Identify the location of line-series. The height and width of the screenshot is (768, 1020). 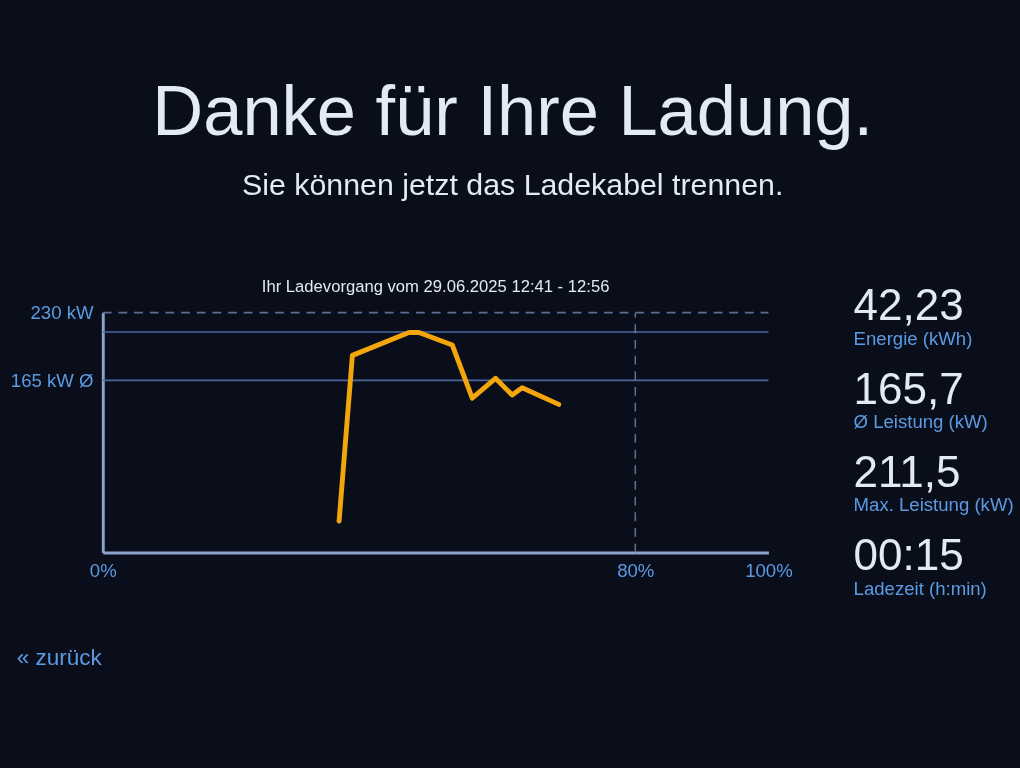
(449, 426).